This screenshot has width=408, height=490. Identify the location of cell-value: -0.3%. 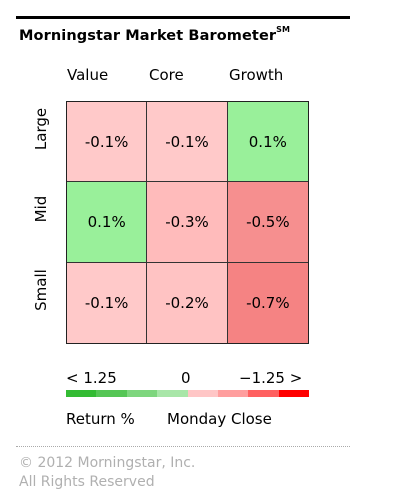
(187, 221).